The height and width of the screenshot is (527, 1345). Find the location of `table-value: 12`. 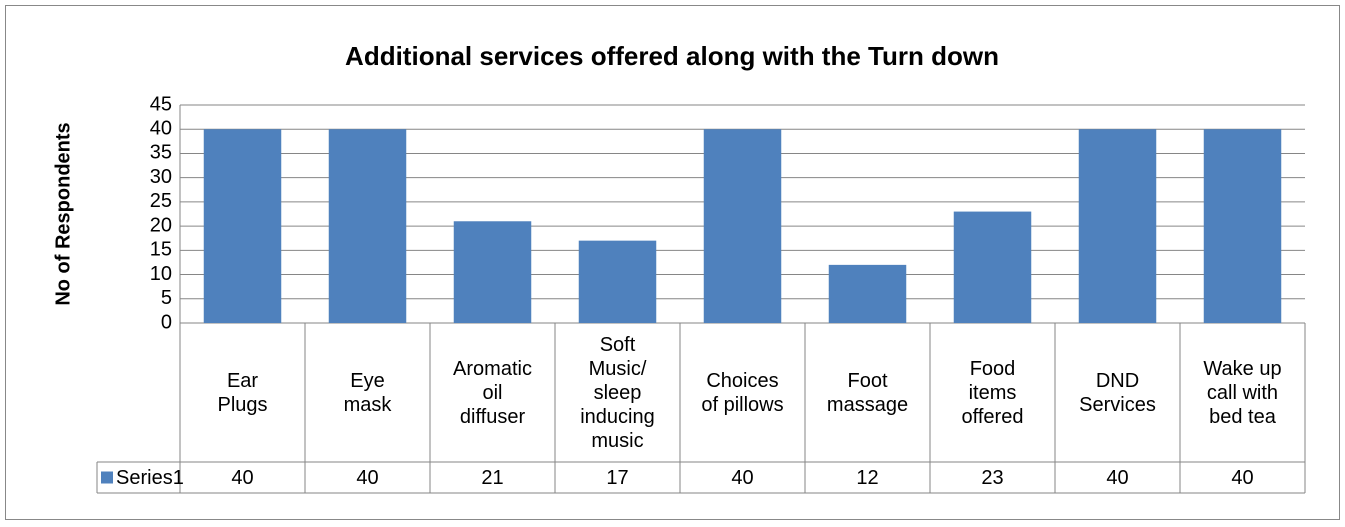

table-value: 12 is located at coordinates (867, 478).